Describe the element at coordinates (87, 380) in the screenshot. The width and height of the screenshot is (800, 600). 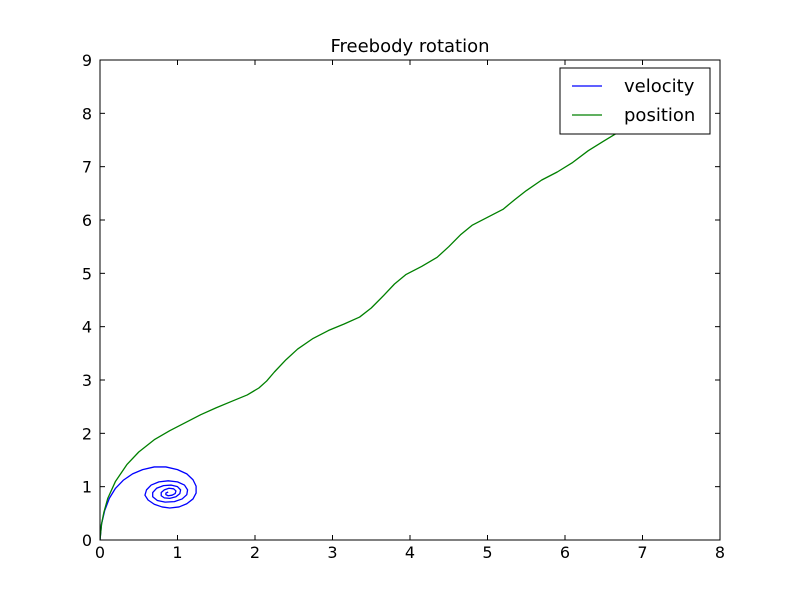
I see `y-tick-label: 3` at that location.